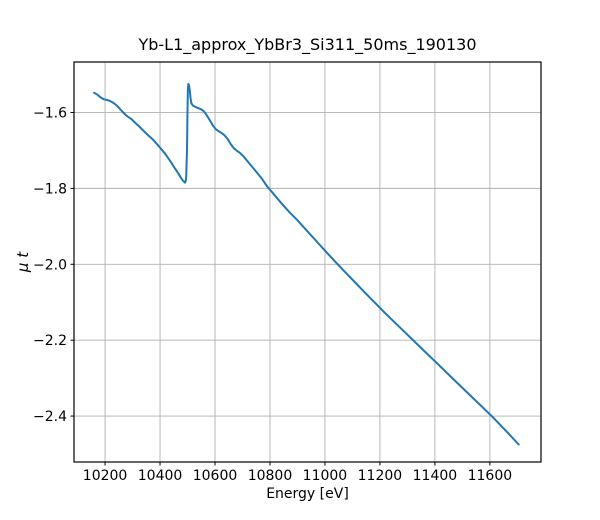  What do you see at coordinates (50, 417) in the screenshot?
I see `y-tick-label: −2.4` at bounding box center [50, 417].